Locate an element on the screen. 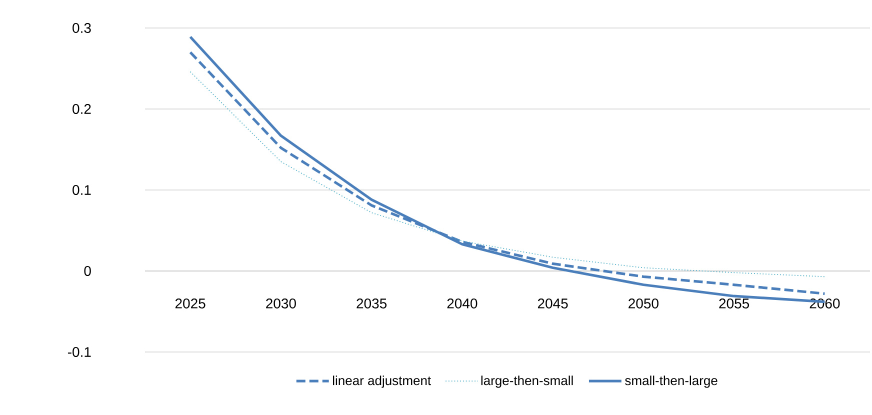  x-tick-label: 2045 is located at coordinates (553, 303).